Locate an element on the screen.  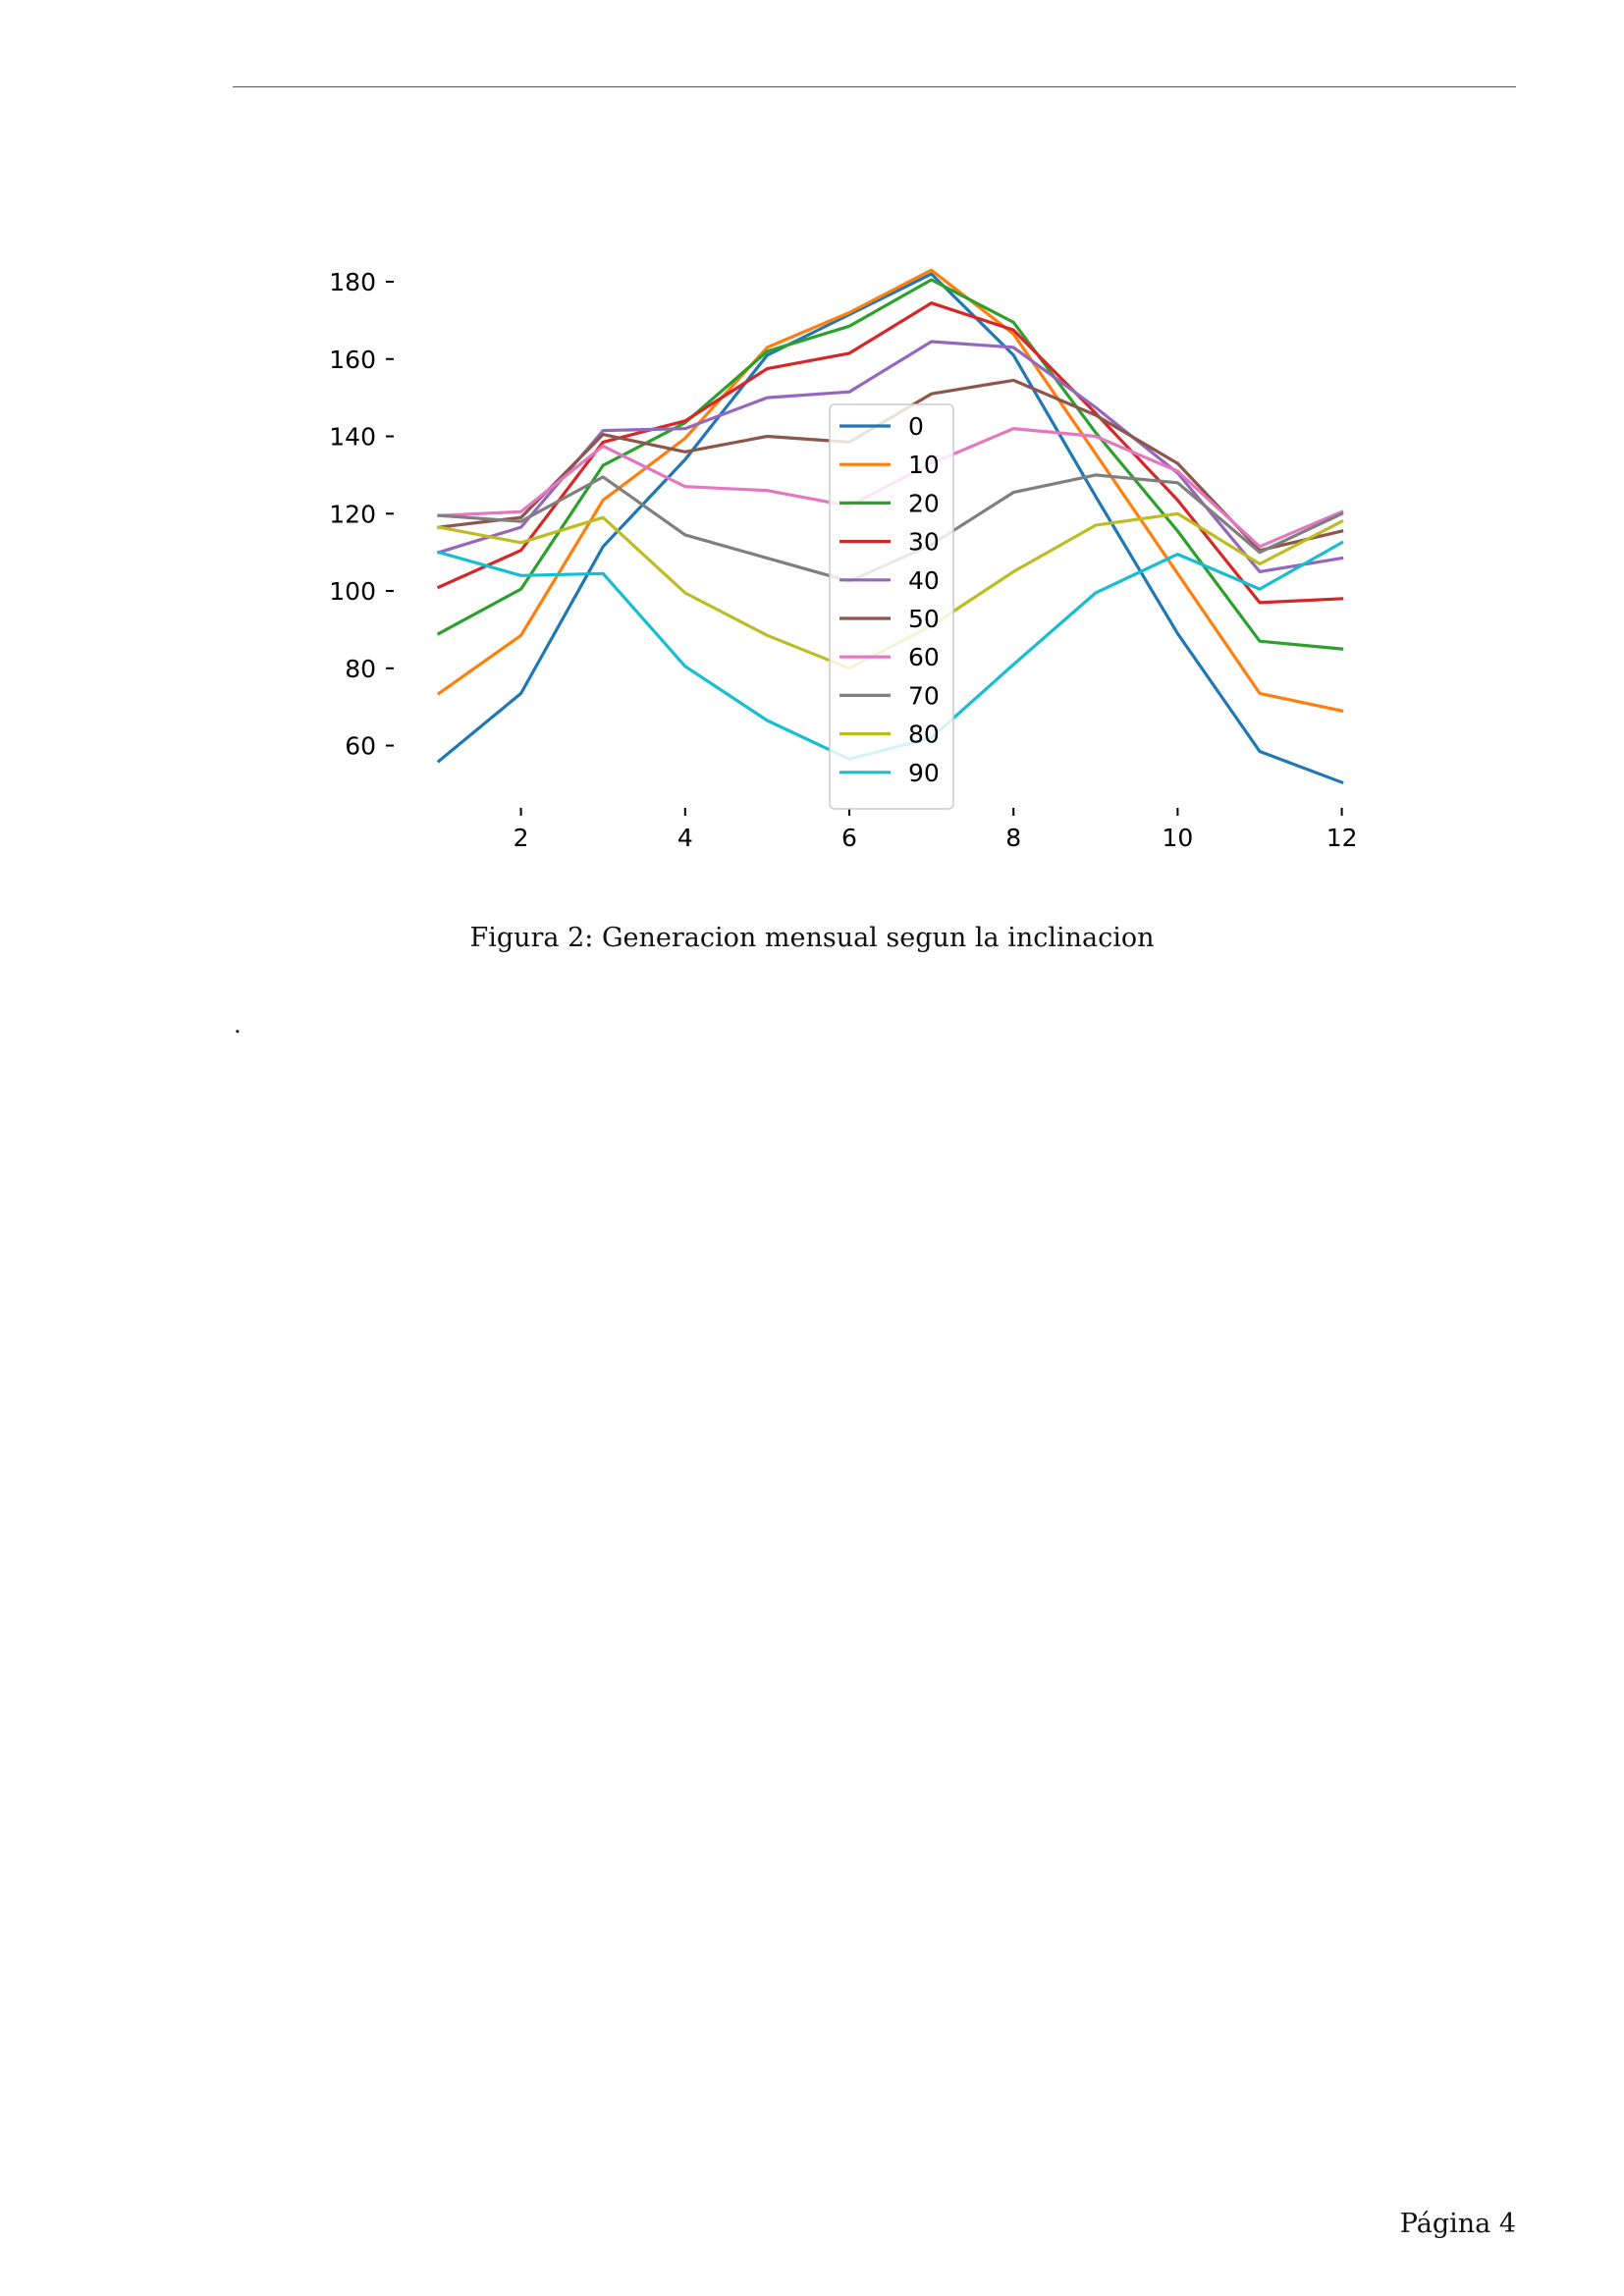
legend-label-50: 50 is located at coordinates (924, 619).